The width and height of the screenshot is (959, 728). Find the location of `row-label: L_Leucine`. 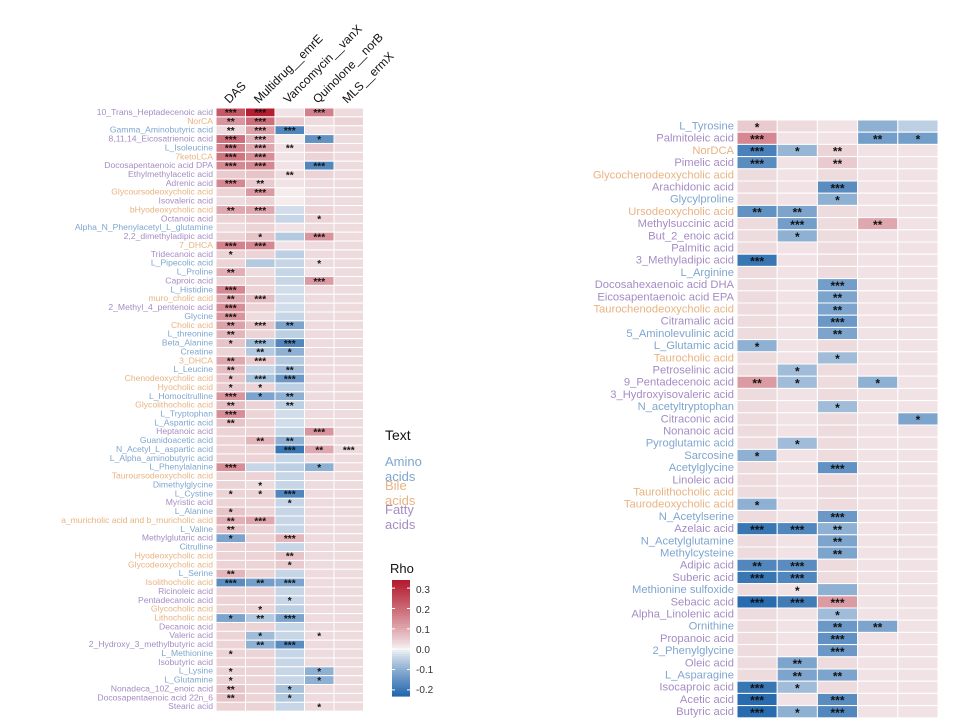

row-label: L_Leucine is located at coordinates (193, 369).